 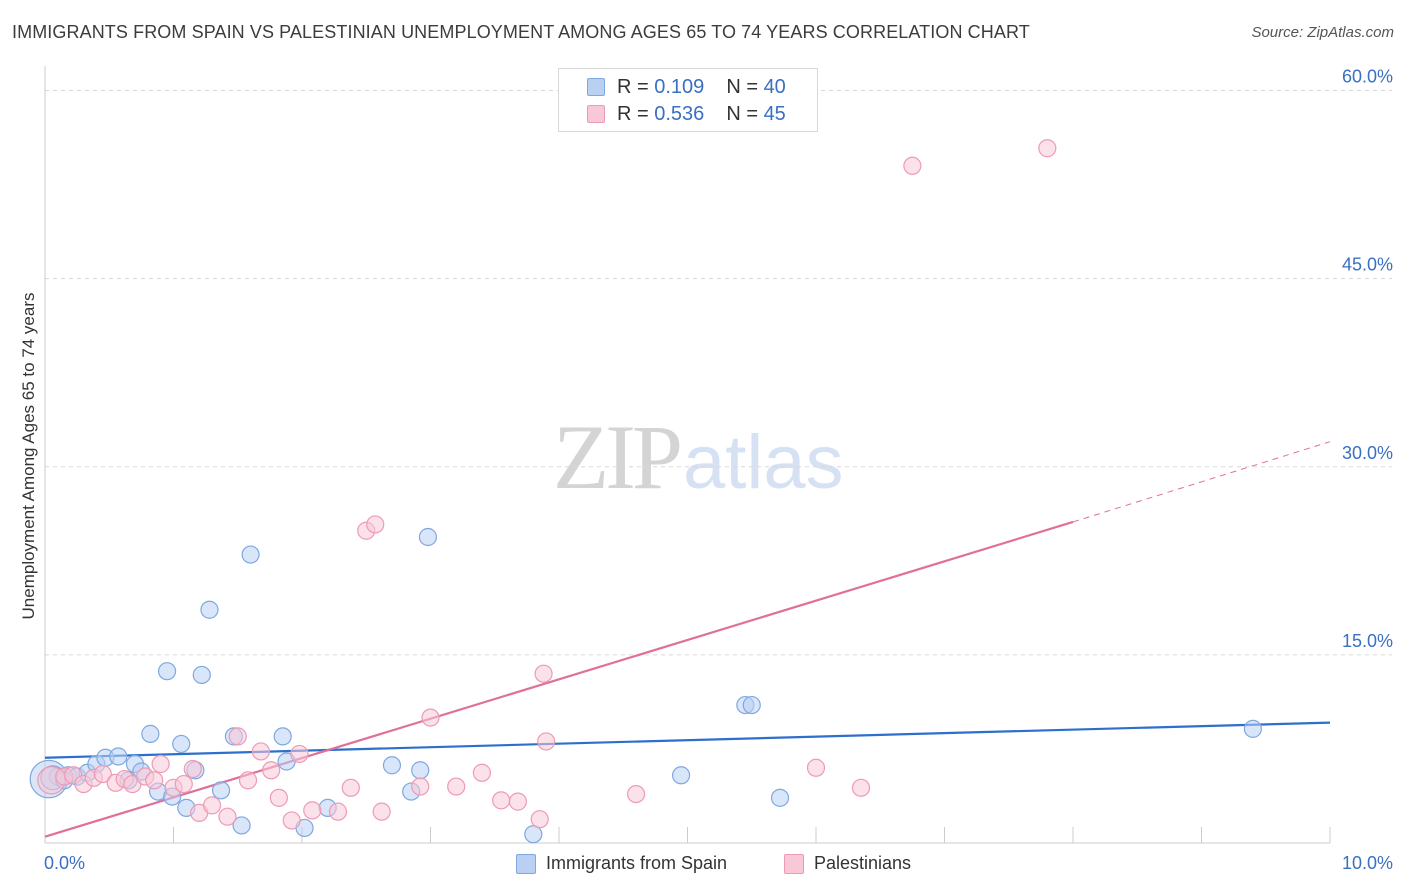 I want to click on y-tick-label: 30.0%, so click(x=1367, y=453).